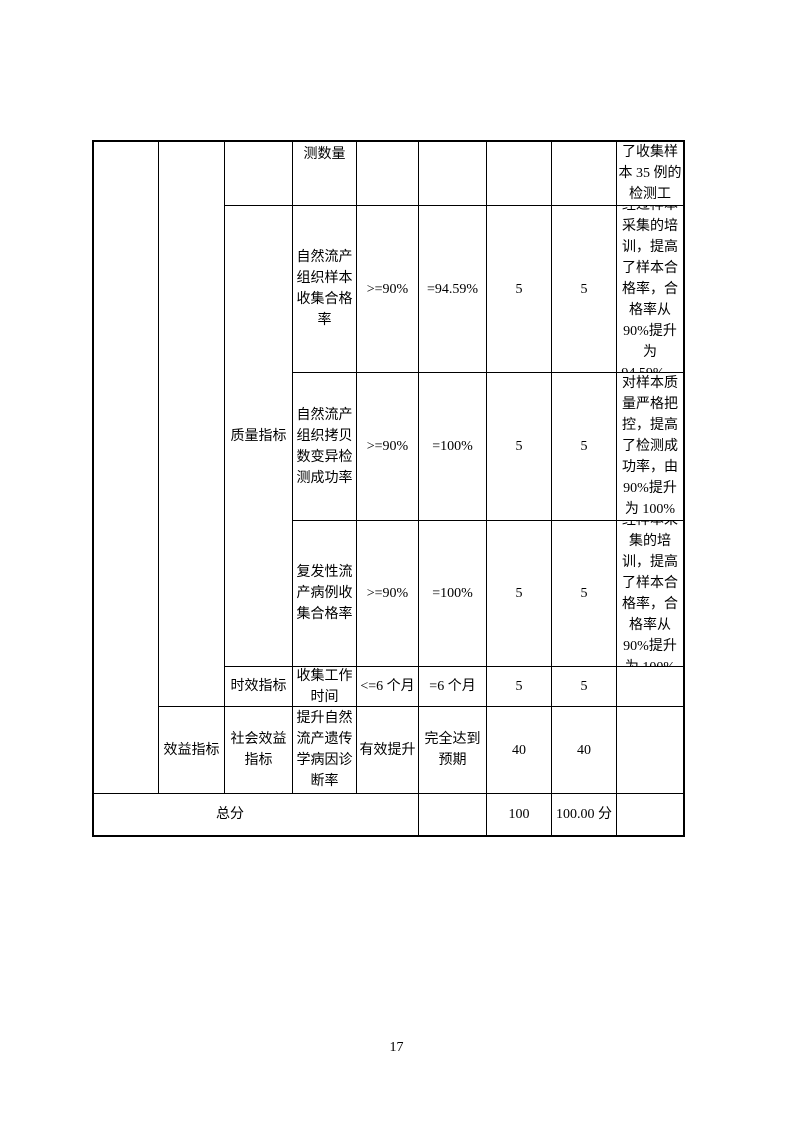  I want to click on cell-indicator-name: 提升自然流产遗传学病因诊断率, so click(325, 750).